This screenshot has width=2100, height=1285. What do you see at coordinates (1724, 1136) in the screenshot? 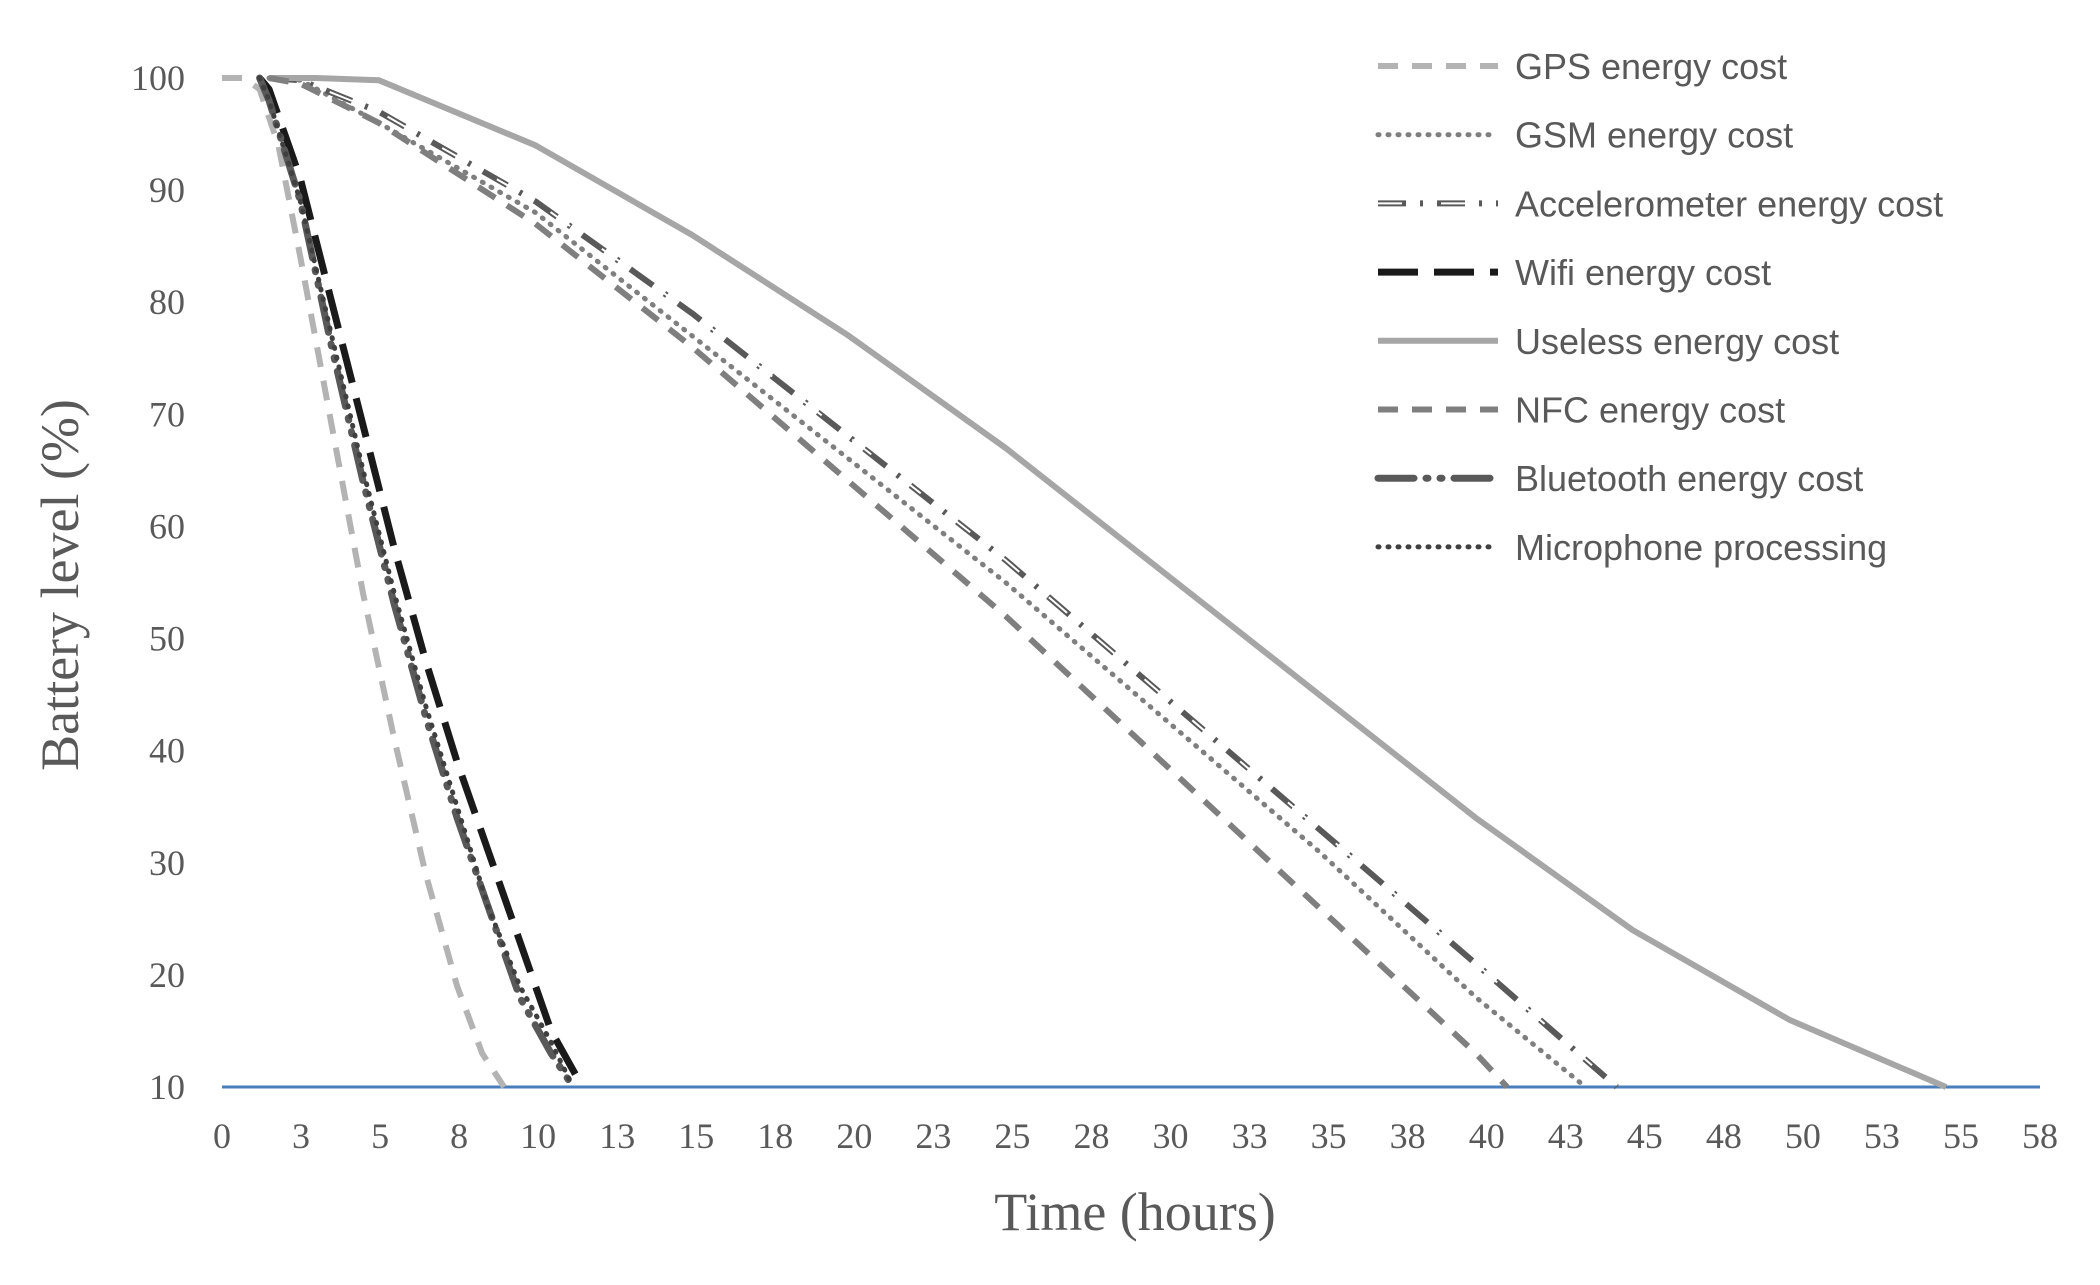
I see `x-tick-label: 48` at bounding box center [1724, 1136].